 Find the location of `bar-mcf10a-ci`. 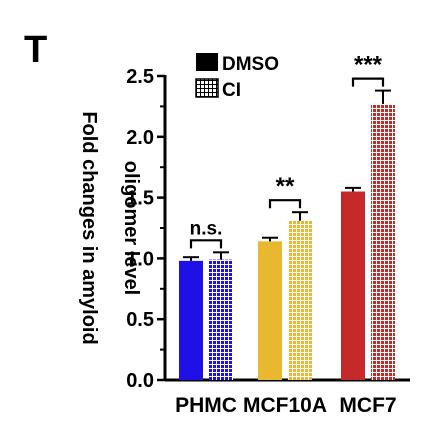

bar-mcf10a-ci is located at coordinates (300, 300).